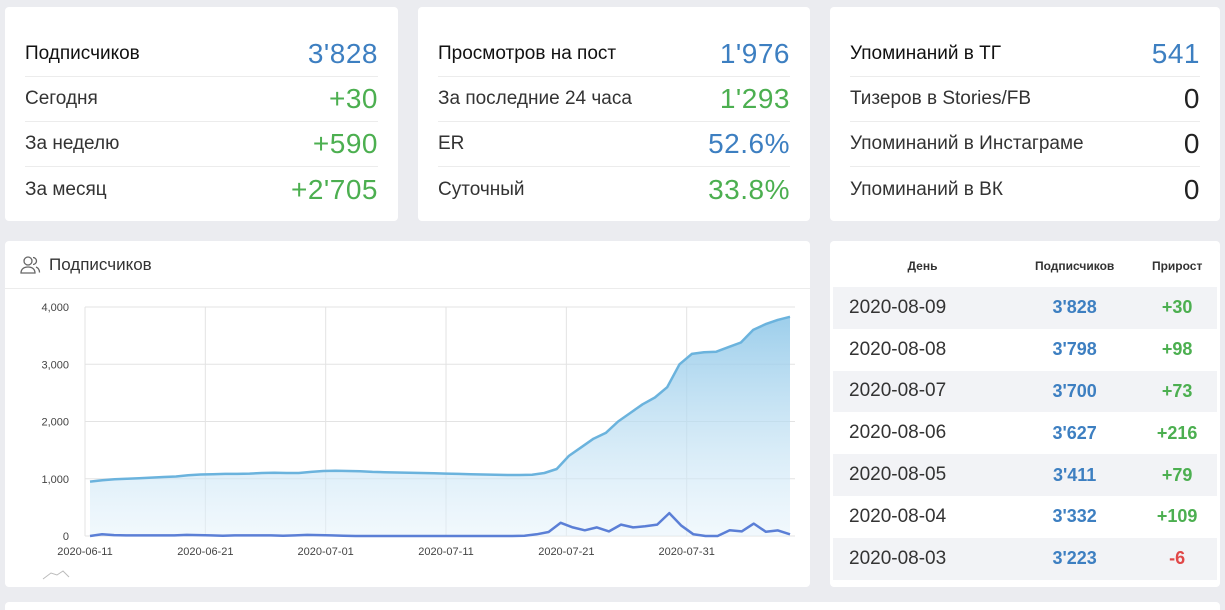 Image resolution: width=1225 pixels, height=610 pixels. I want to click on stat-label: Суточный, so click(481, 189).